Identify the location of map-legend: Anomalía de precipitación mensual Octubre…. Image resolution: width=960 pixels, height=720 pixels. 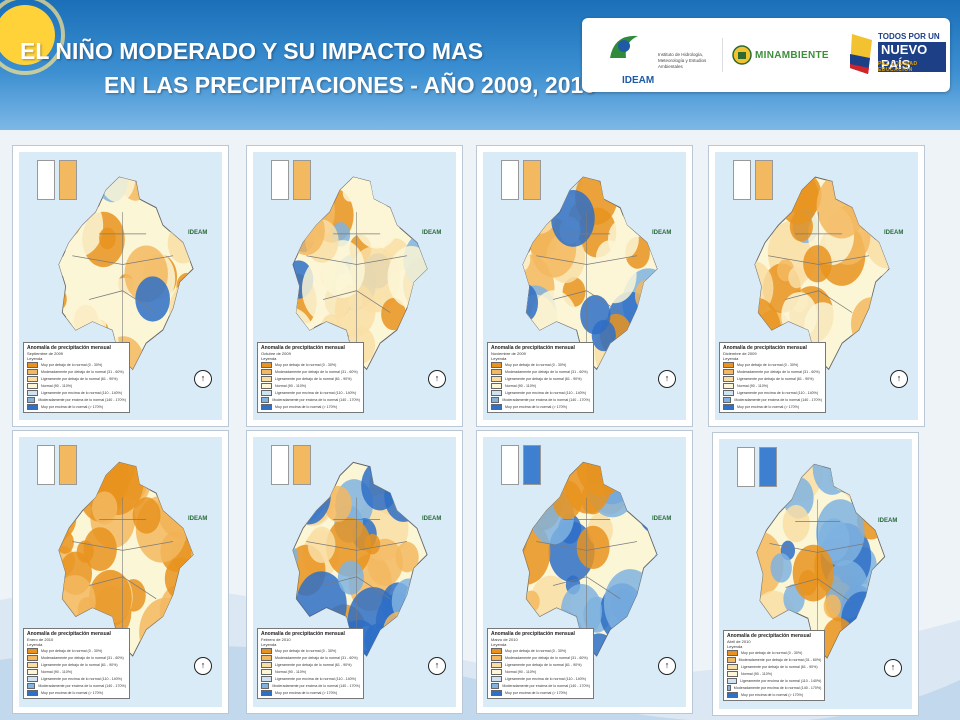
(310, 377).